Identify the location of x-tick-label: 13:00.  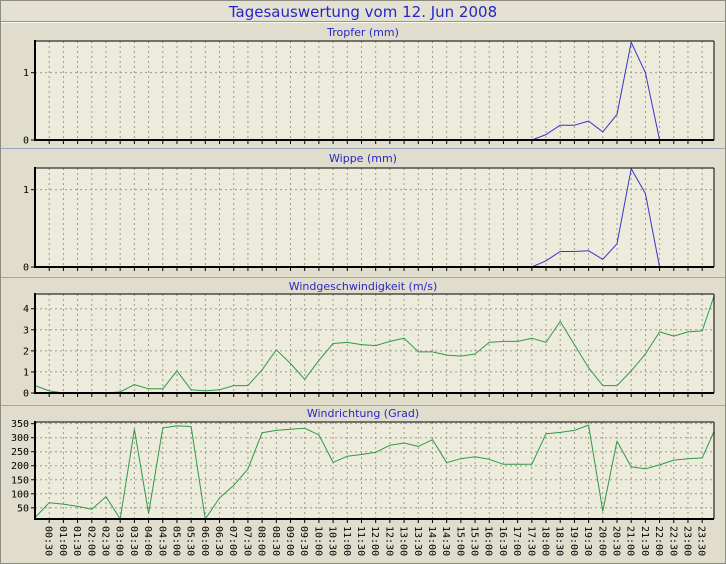
(403, 541).